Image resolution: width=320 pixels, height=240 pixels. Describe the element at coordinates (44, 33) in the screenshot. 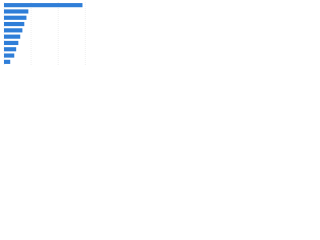

I see `chart` at that location.